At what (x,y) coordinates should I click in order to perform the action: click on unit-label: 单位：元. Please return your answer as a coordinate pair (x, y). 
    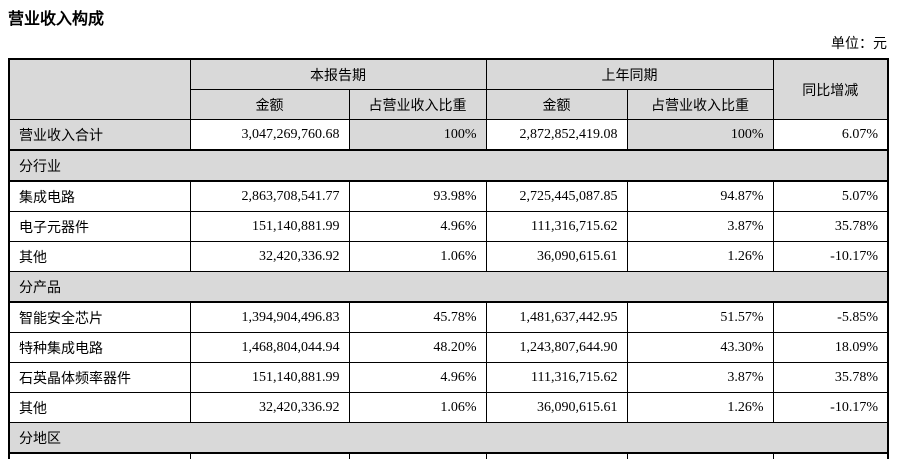
    Looking at the image, I should click on (859, 44).